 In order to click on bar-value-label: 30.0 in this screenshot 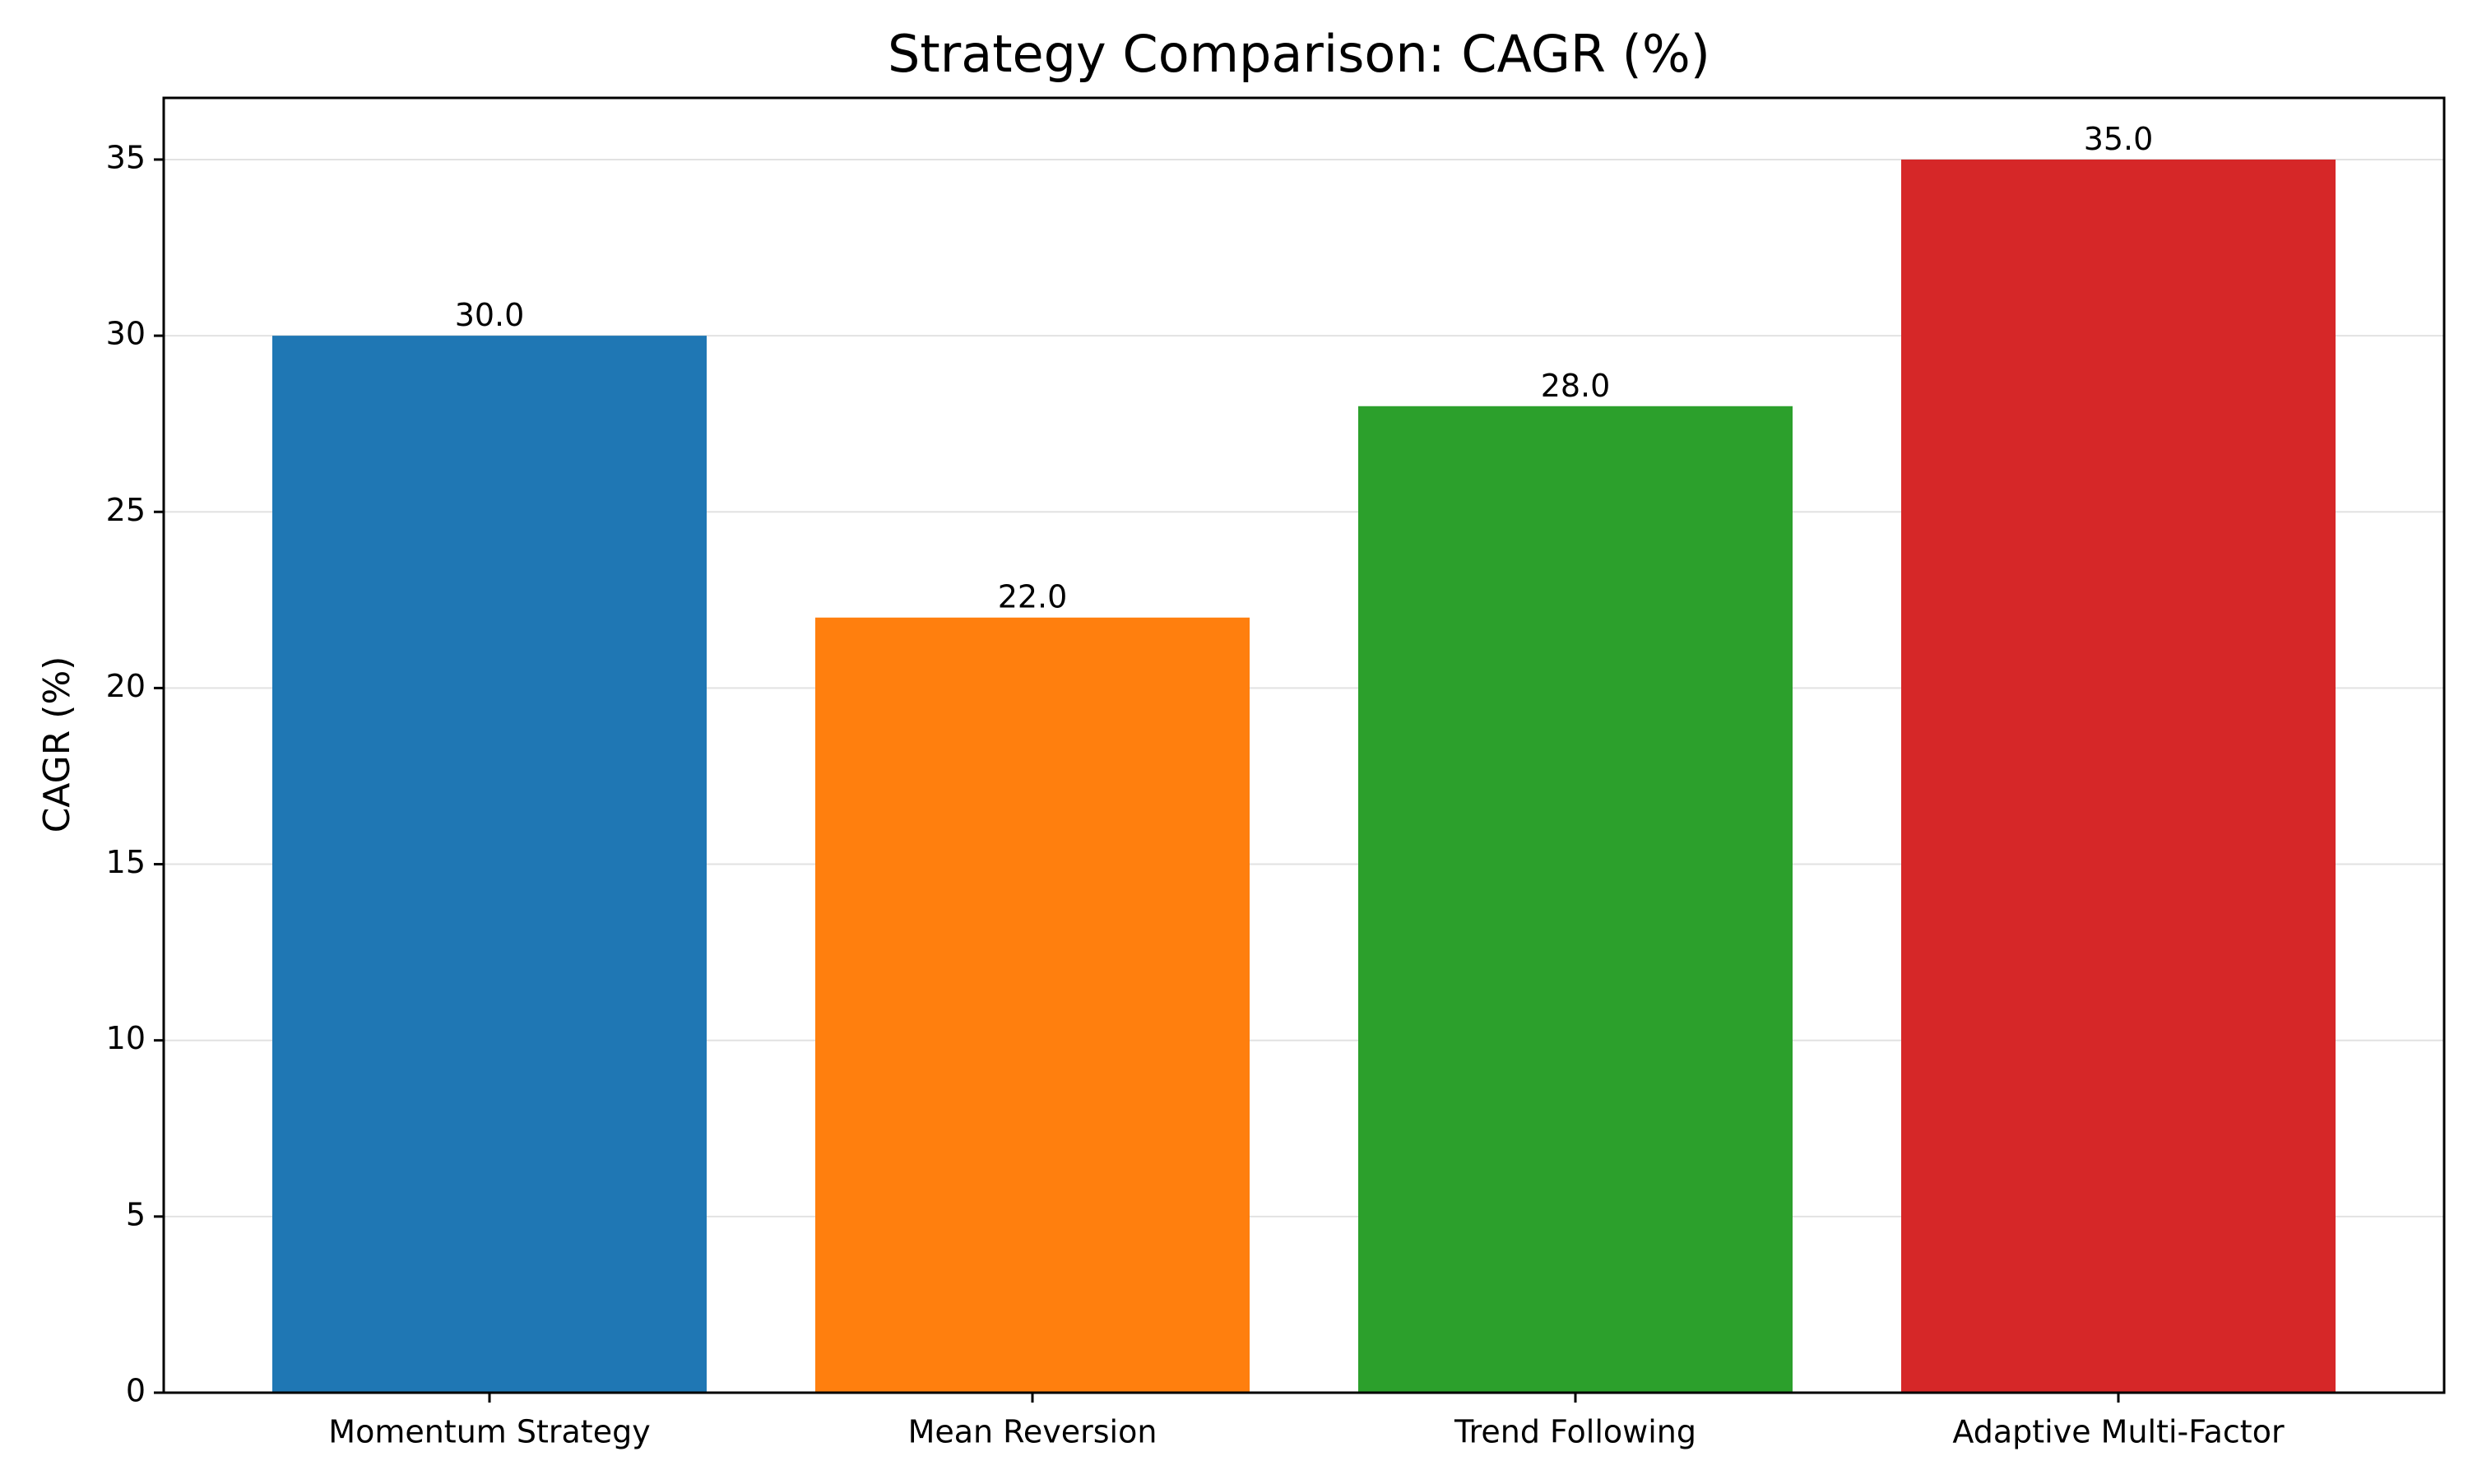, I will do `click(490, 315)`.